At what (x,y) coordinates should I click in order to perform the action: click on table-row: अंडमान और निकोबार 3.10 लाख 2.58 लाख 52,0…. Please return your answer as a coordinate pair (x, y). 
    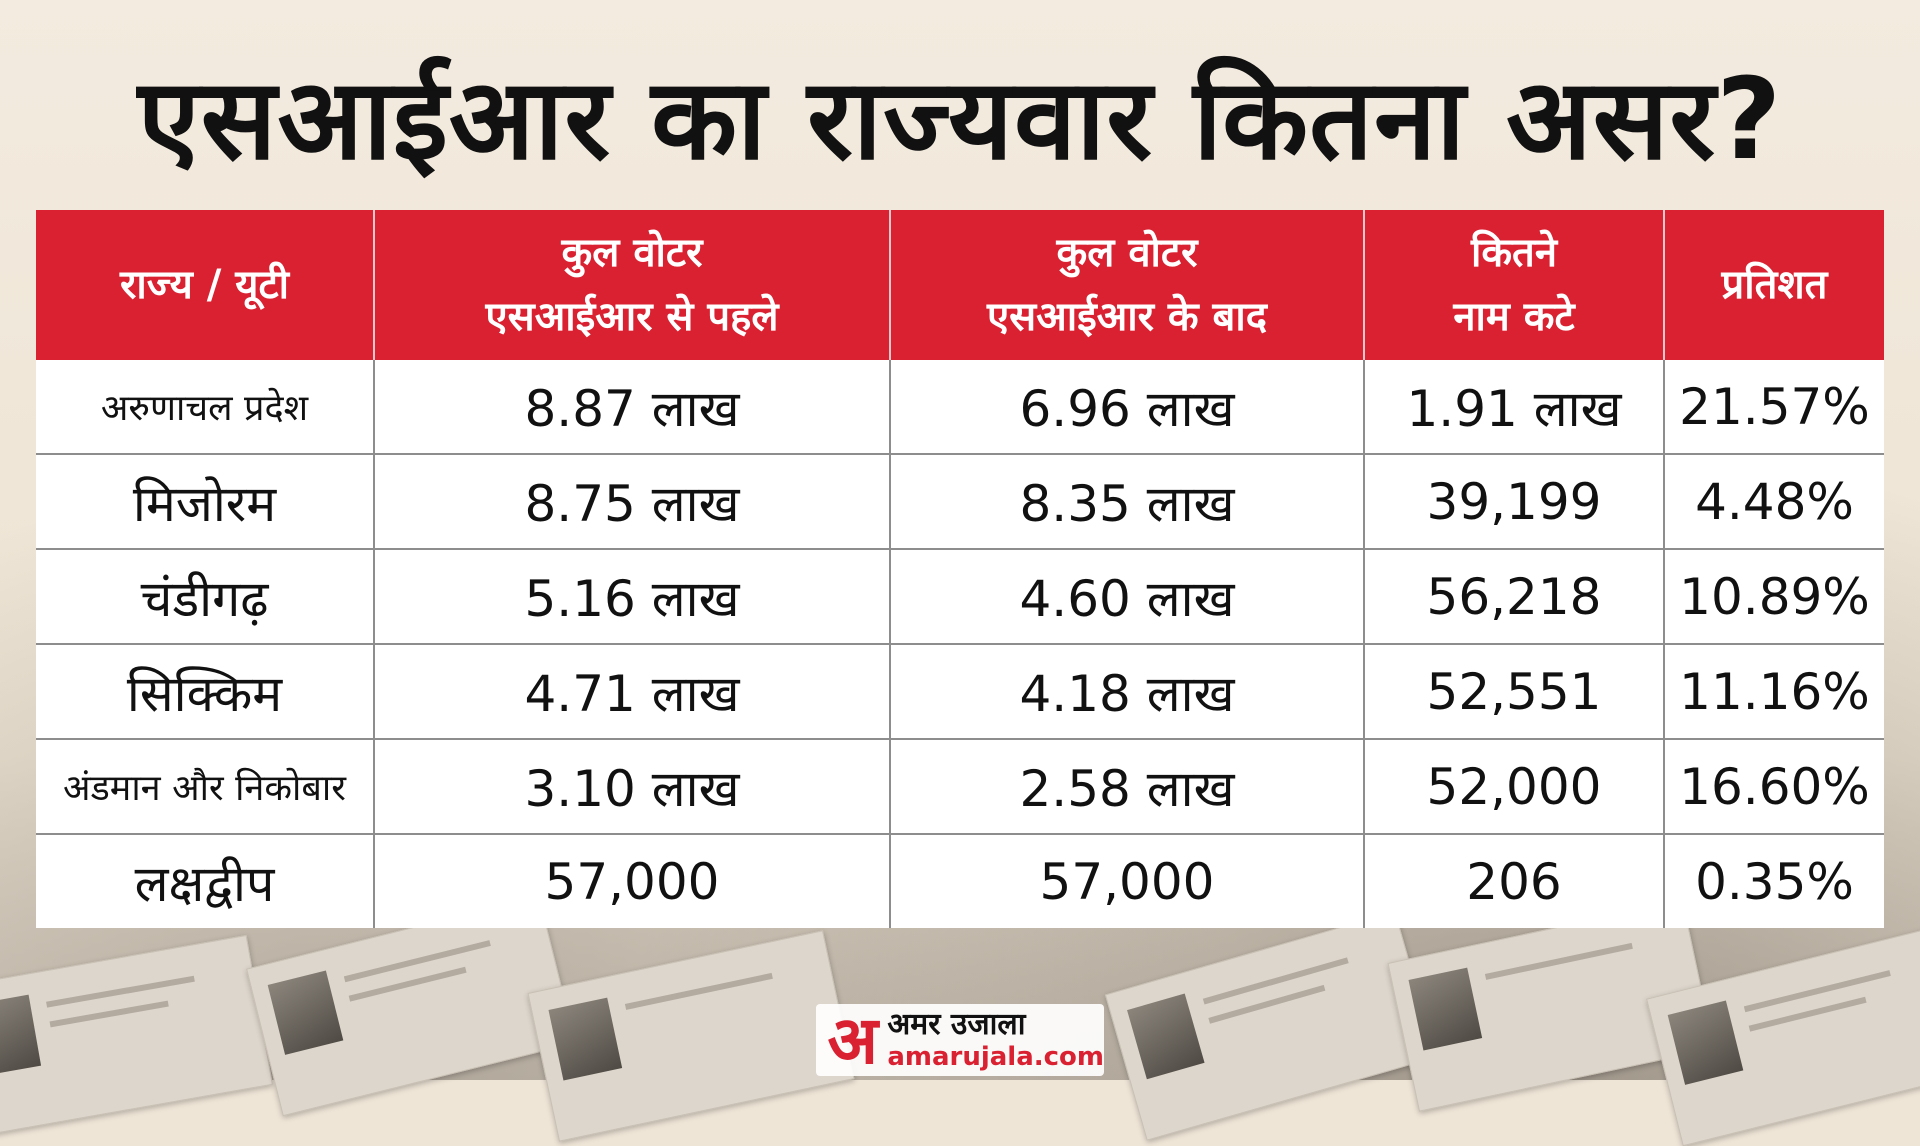
    Looking at the image, I should click on (960, 786).